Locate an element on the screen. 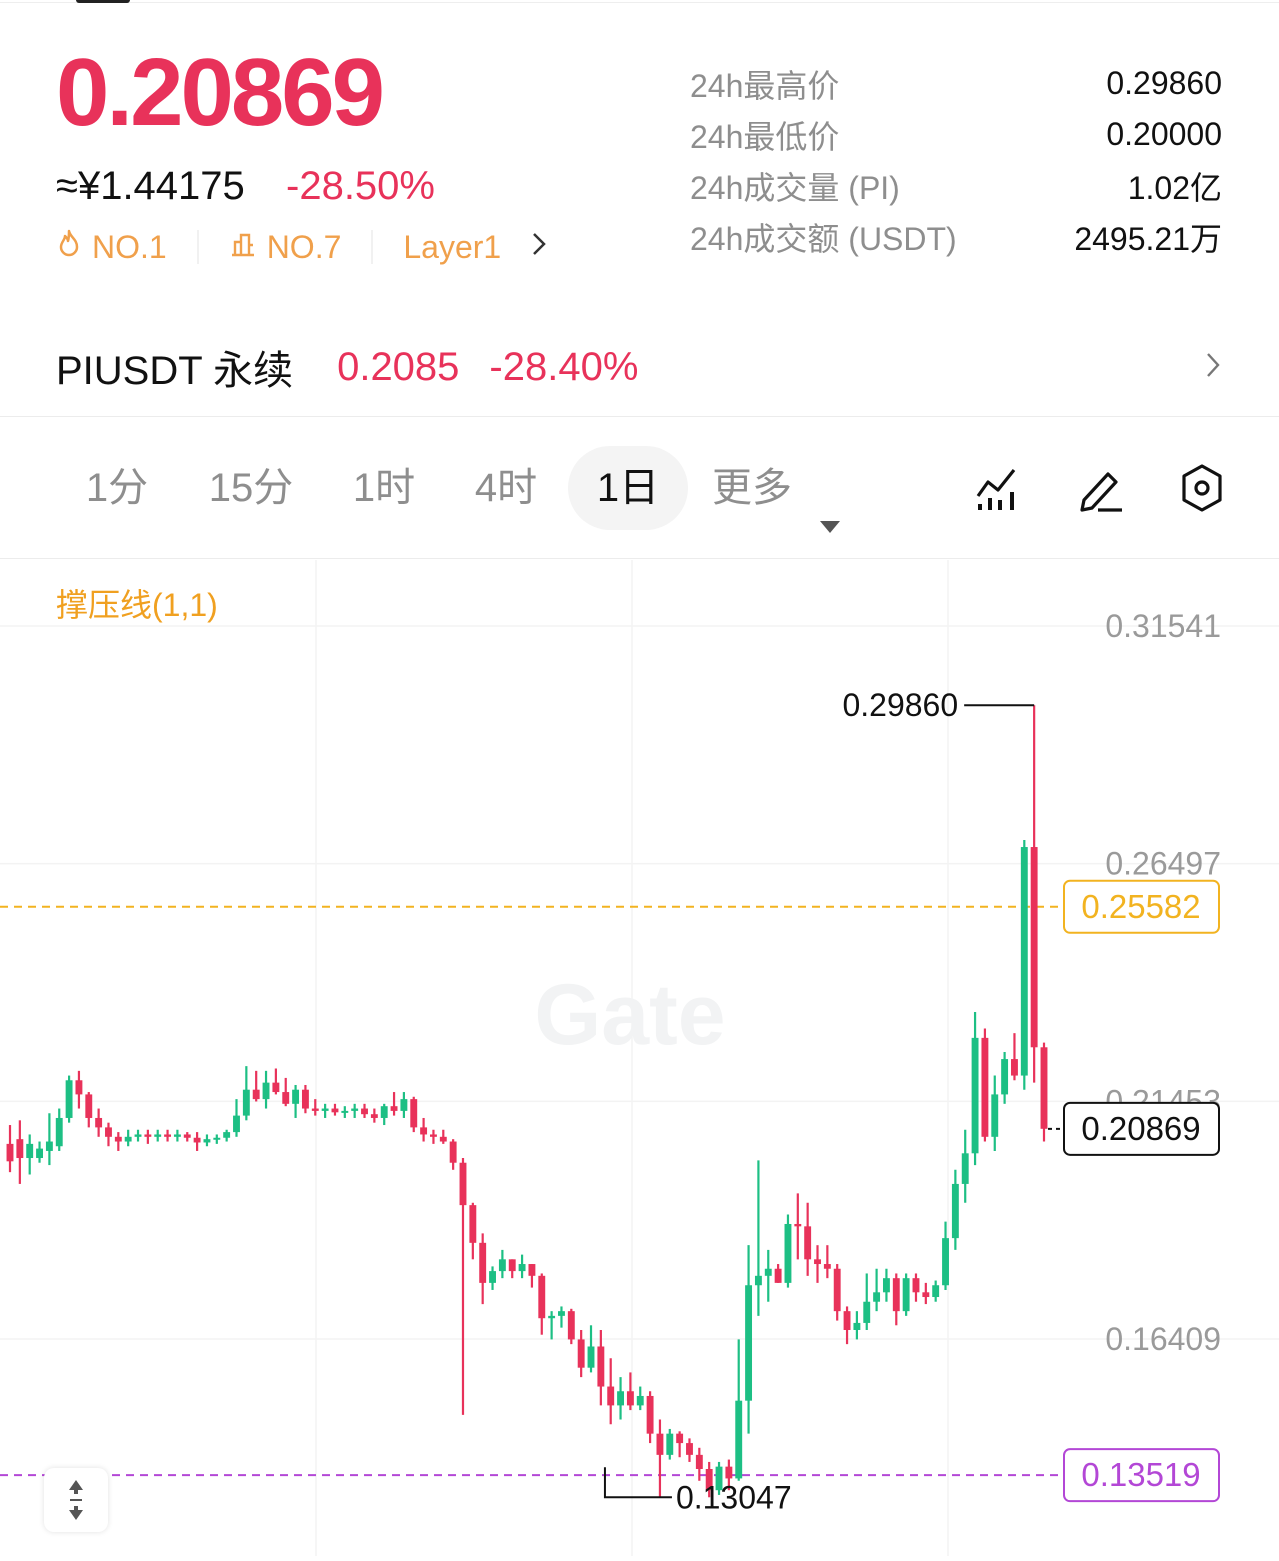 The width and height of the screenshot is (1279, 1561). draw-pencil-icon is located at coordinates (1101, 490).